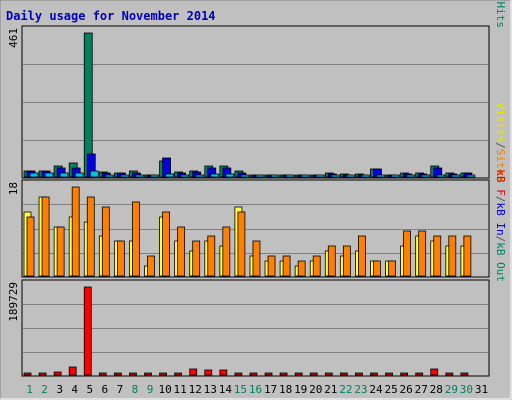 This screenshot has width=512, height=400. Describe the element at coordinates (360, 389) in the screenshot. I see `day-label-23: 23` at that location.